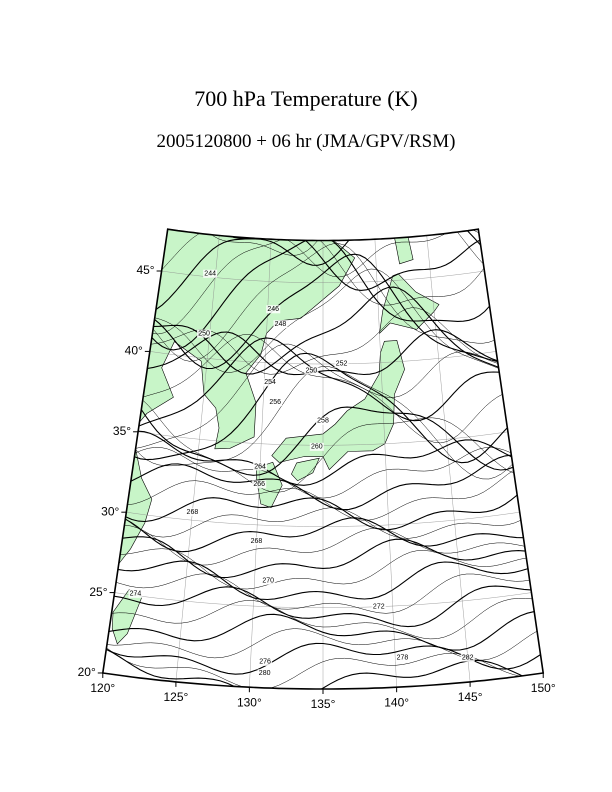 The image size is (612, 792). I want to click on map-title: 700 hPa Temperature (K), so click(305, 98).